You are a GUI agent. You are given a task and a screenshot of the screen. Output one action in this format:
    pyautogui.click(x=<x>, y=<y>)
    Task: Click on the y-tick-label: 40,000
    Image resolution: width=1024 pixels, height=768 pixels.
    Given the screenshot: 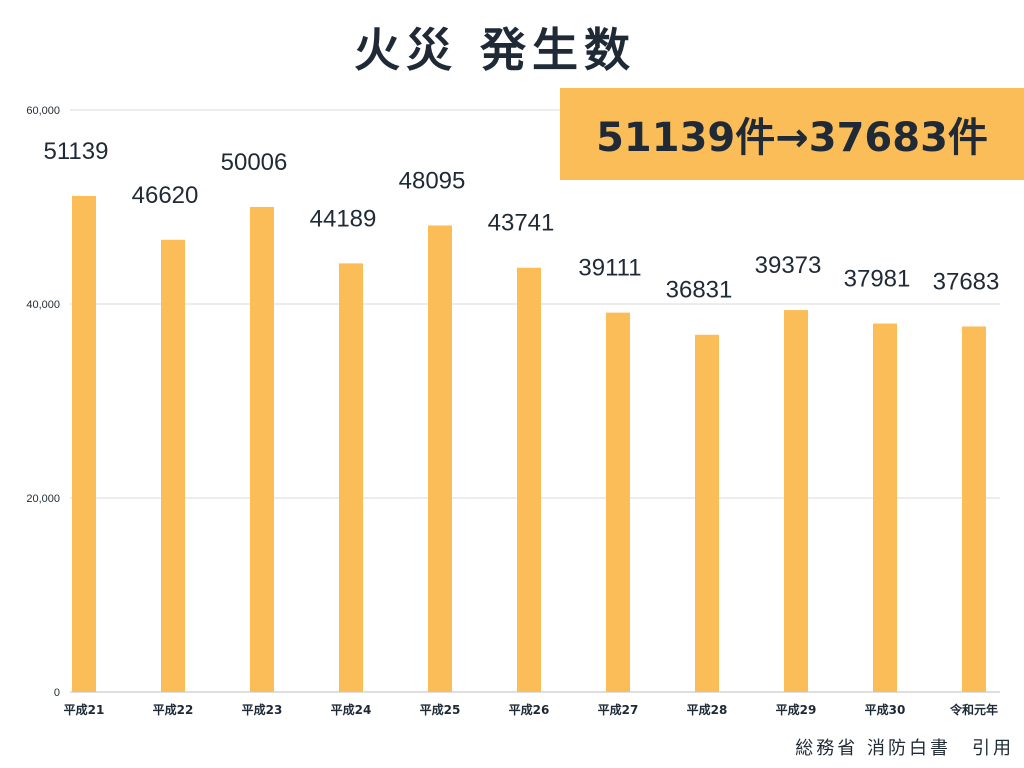 What is the action you would take?
    pyautogui.click(x=43, y=305)
    